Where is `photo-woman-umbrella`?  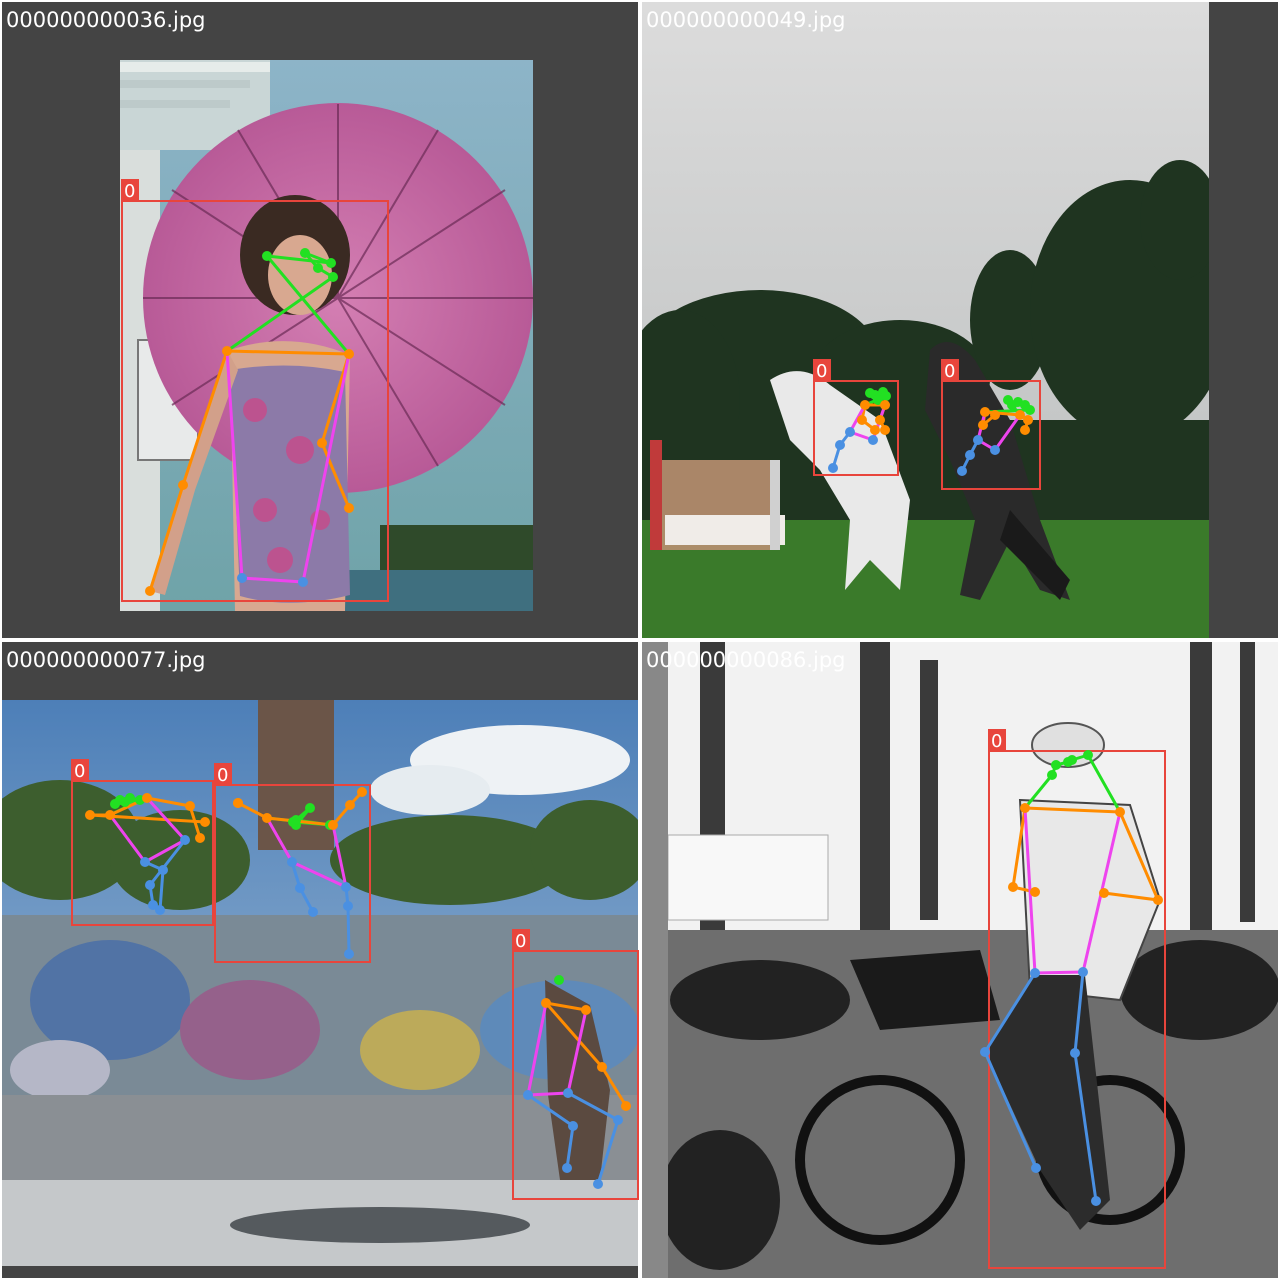 photo-woman-umbrella is located at coordinates (326, 335).